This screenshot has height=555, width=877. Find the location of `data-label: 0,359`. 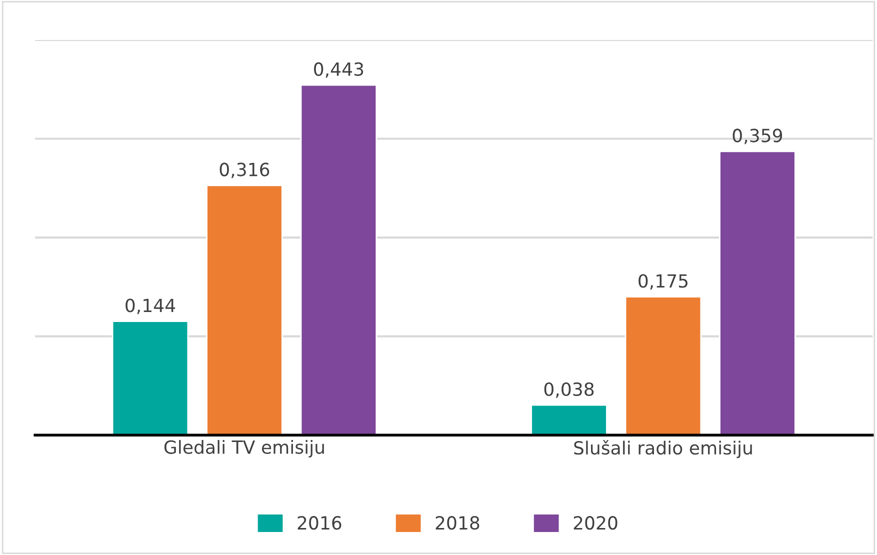

data-label: 0,359 is located at coordinates (757, 136).